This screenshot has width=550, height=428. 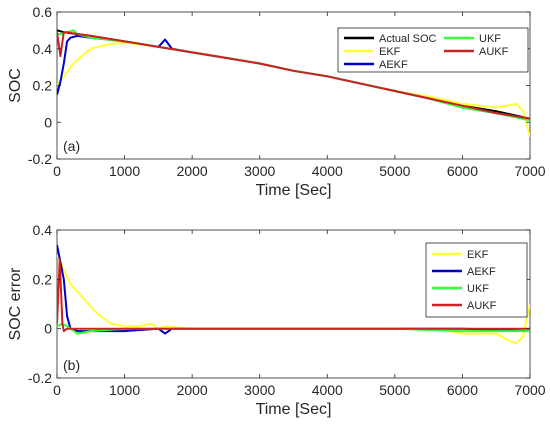 What do you see at coordinates (43, 12) in the screenshot?
I see `y-tick-label: 0.6` at bounding box center [43, 12].